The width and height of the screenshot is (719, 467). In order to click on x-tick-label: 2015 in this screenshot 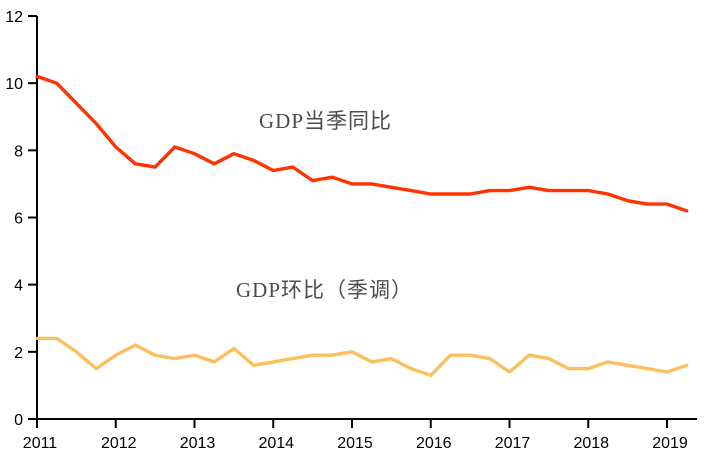, I will do `click(355, 443)`.